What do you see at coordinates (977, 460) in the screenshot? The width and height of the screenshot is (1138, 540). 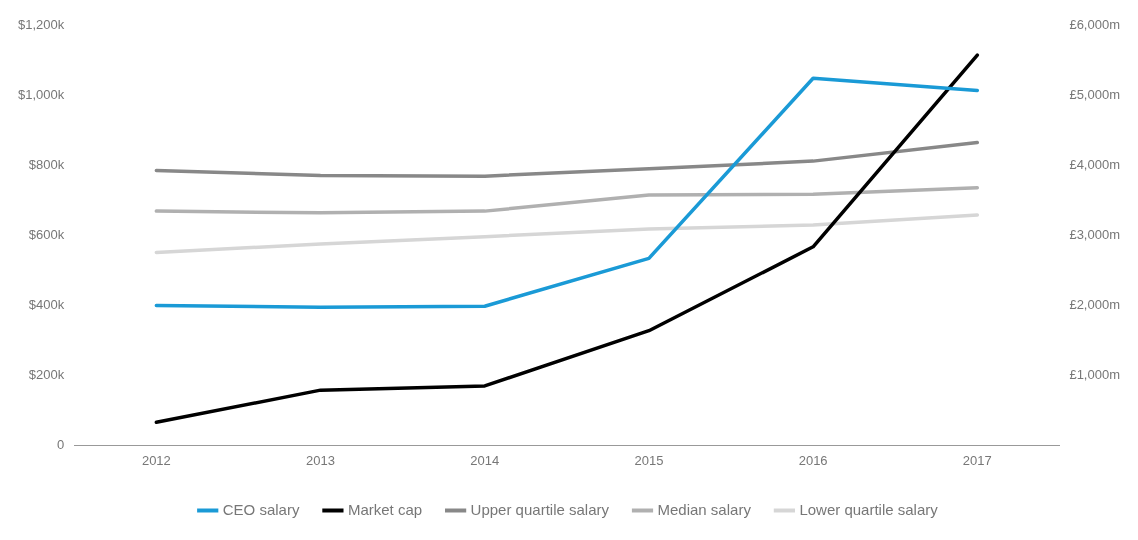 I see `x-tick-label: 2017` at bounding box center [977, 460].